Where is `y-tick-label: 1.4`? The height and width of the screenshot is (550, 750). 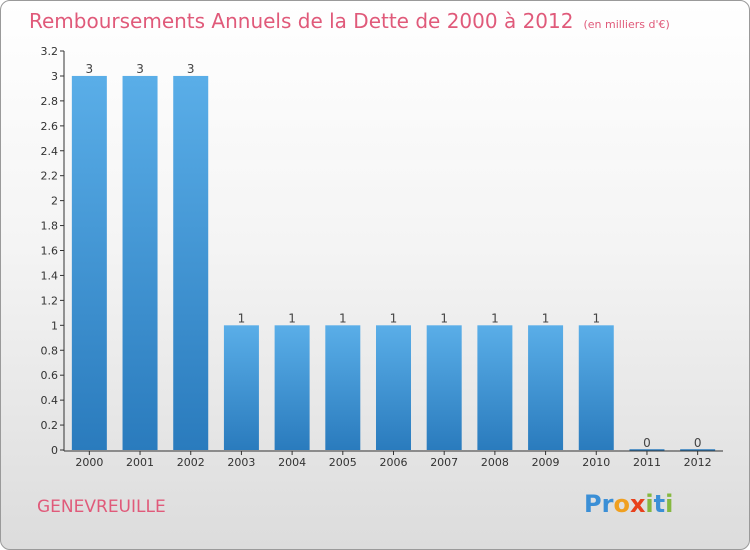
y-tick-label: 1.4 is located at coordinates (50, 275).